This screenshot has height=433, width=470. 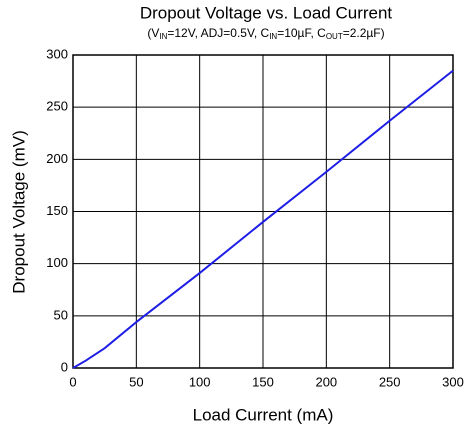 I want to click on x-tick-label: 0, so click(x=72, y=381).